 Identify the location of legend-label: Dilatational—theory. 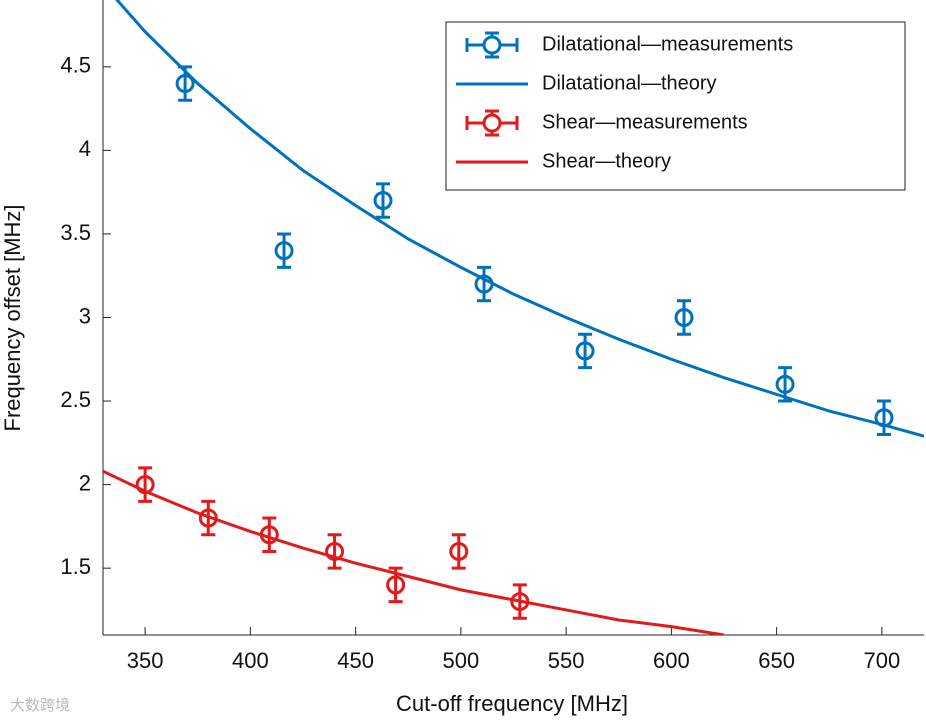
(629, 83).